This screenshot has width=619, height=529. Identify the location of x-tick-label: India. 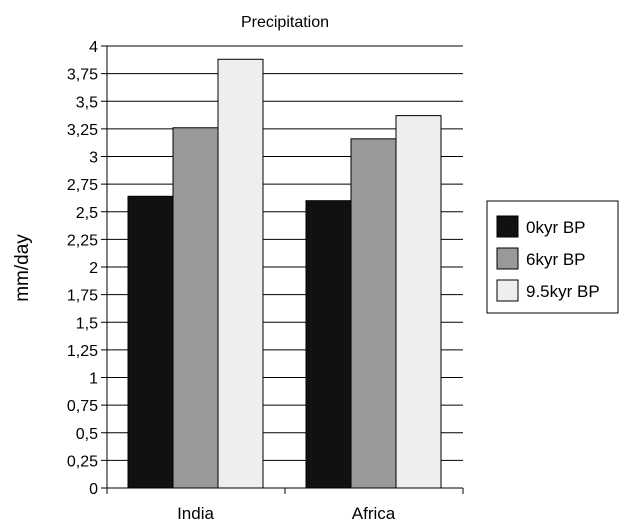
(195, 513).